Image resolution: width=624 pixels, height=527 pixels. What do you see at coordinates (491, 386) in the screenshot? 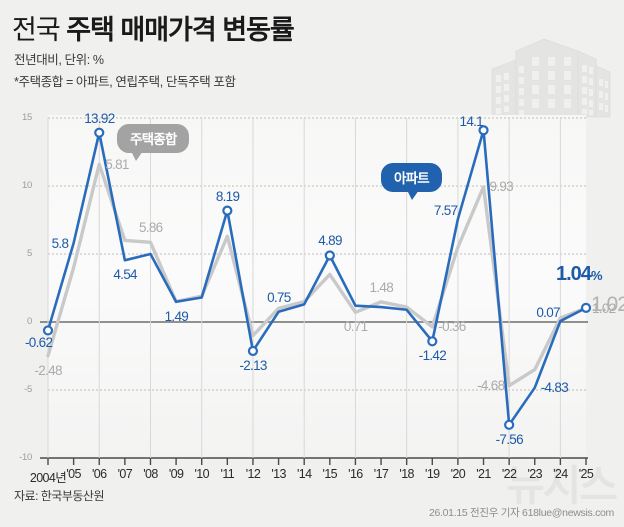
I see `data-label-housing-total: -4.68` at bounding box center [491, 386].